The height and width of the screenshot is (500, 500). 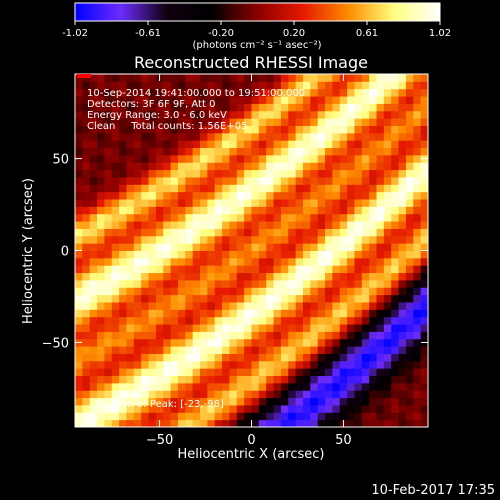 I want to click on colorbar-tick-label: -0.61, so click(x=148, y=33).